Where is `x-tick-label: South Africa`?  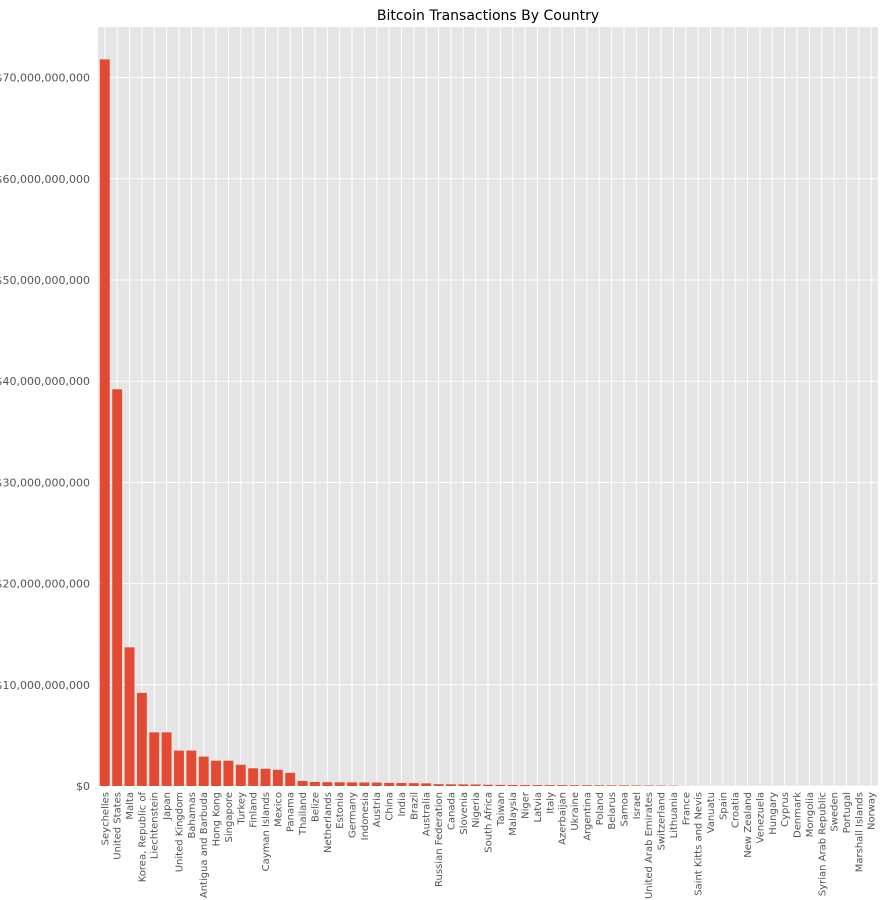 x-tick-label: South Africa is located at coordinates (489, 822).